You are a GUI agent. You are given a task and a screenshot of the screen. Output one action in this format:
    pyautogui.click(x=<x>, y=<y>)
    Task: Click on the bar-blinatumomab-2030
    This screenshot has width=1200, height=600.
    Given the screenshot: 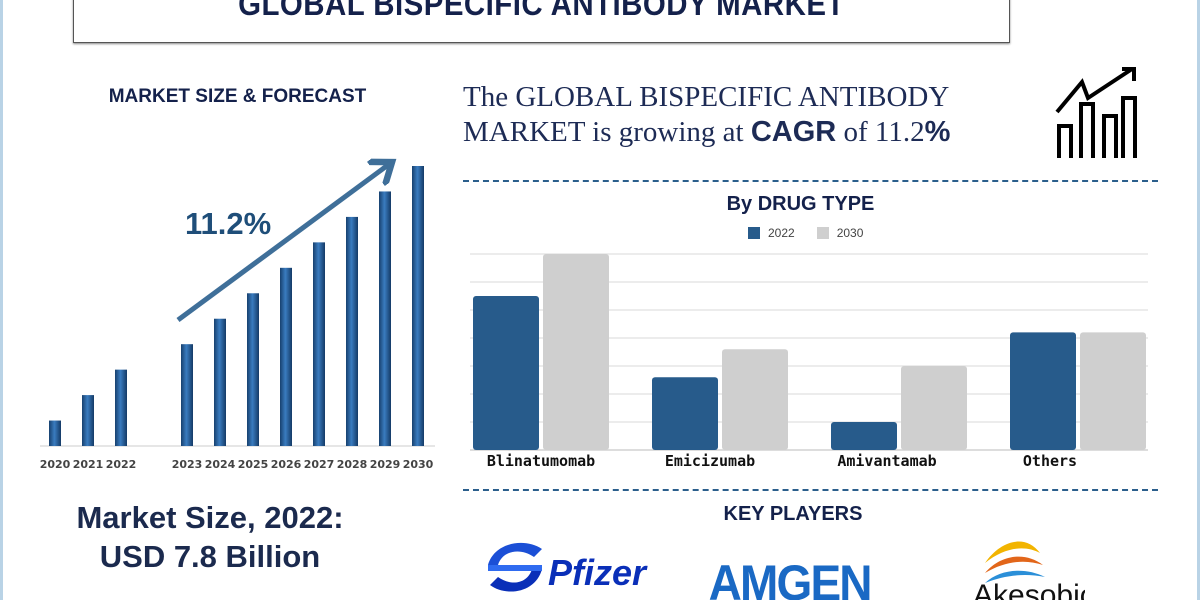 What is the action you would take?
    pyautogui.click(x=576, y=352)
    